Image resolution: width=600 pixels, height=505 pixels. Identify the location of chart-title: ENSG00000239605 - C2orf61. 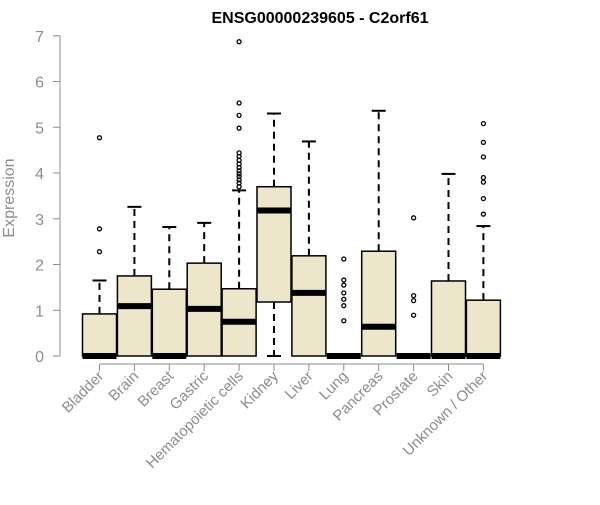
(319, 18).